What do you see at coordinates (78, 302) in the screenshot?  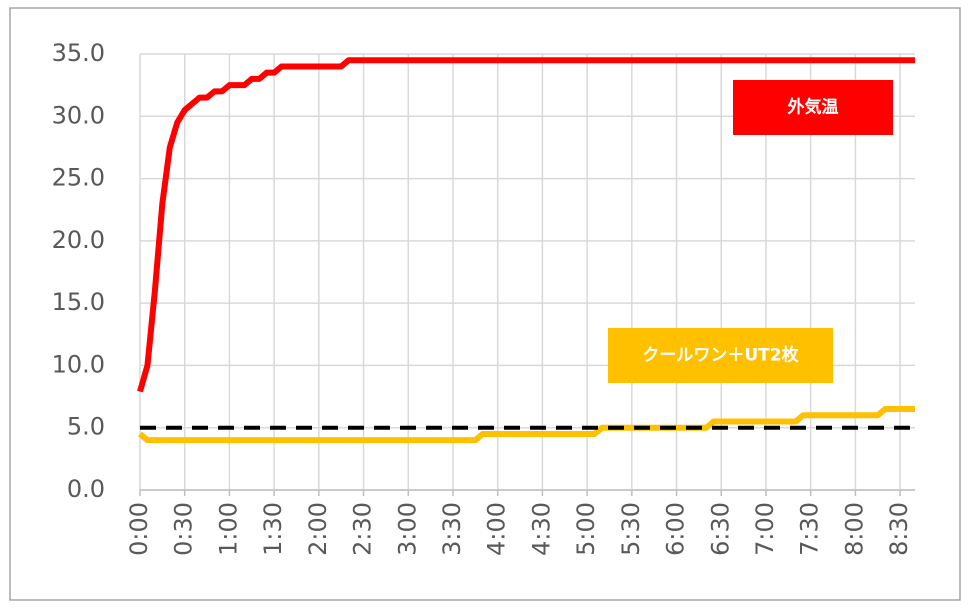 I see `y-tick-label: 15.0` at bounding box center [78, 302].